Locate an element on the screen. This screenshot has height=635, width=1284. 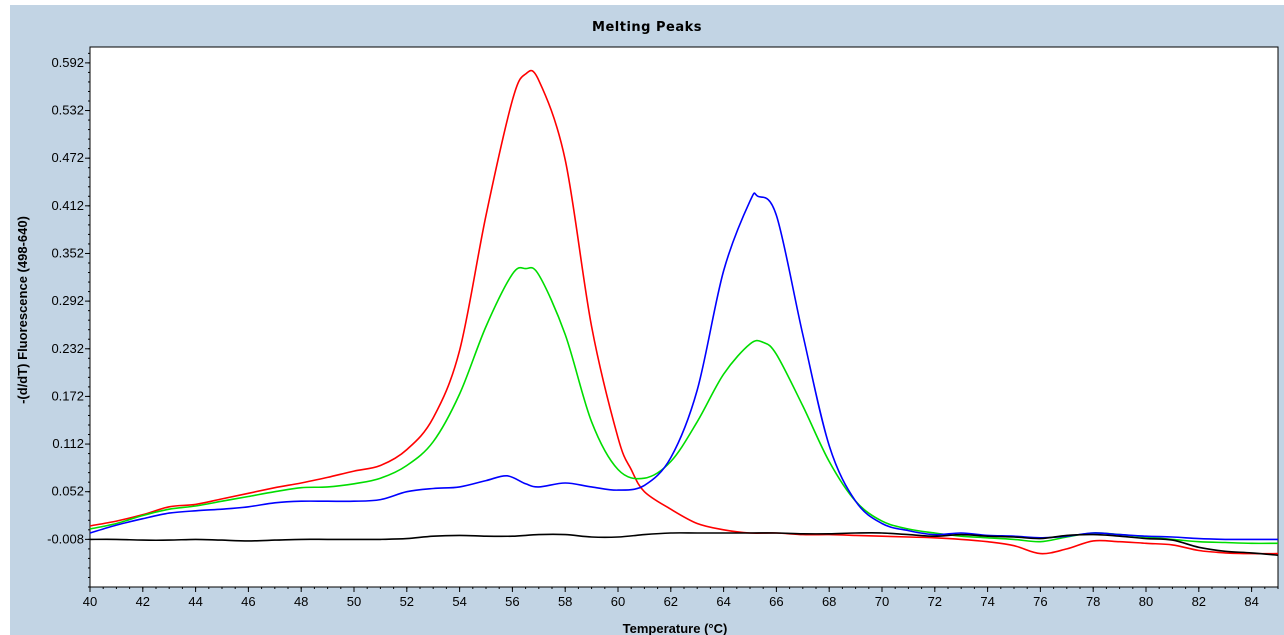
x-tick-label: 44 is located at coordinates (195, 601).